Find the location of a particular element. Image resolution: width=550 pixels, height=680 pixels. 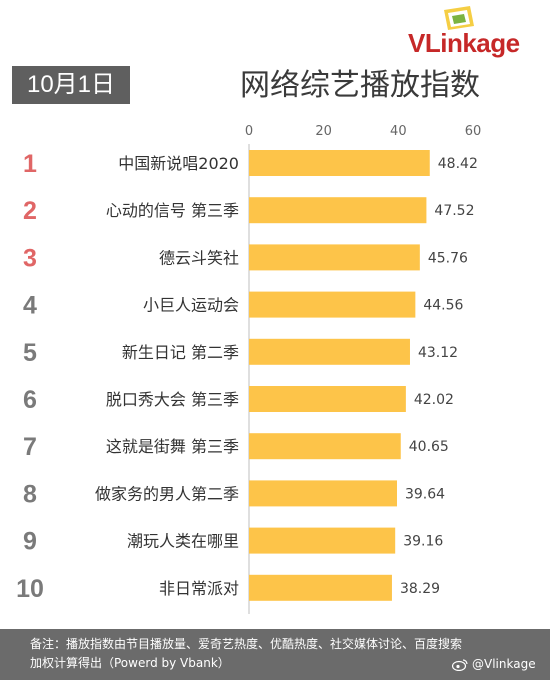

rank-number: 8 is located at coordinates (30, 494).